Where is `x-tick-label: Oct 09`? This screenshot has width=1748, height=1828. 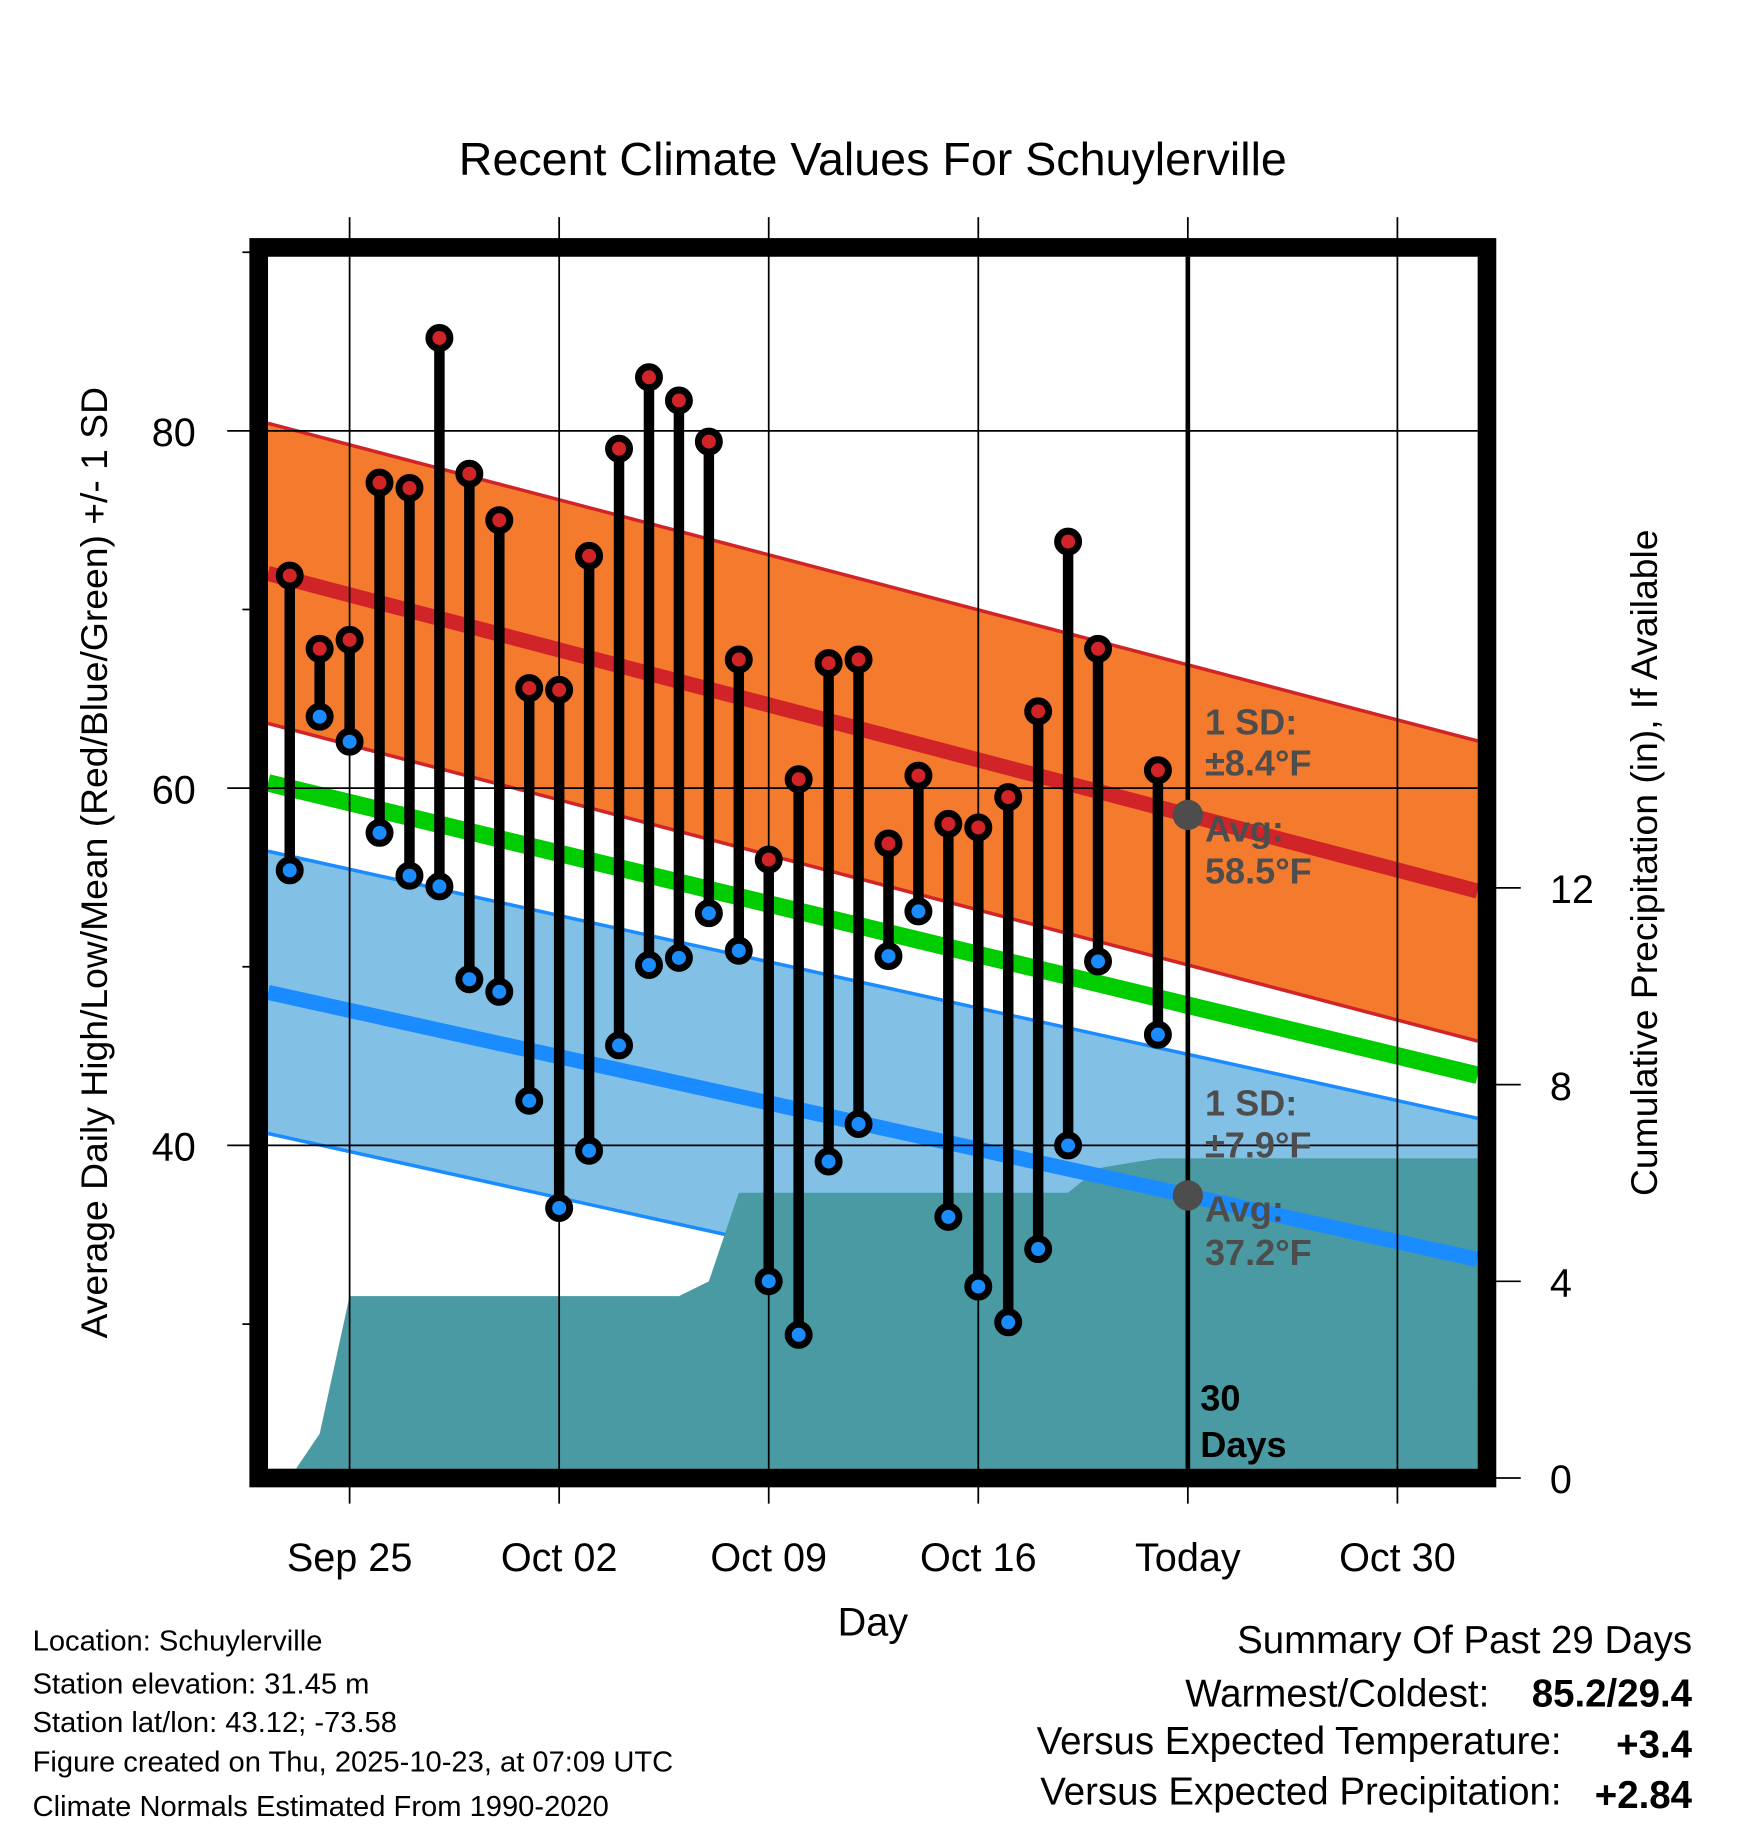
x-tick-label: Oct 09 is located at coordinates (768, 1558).